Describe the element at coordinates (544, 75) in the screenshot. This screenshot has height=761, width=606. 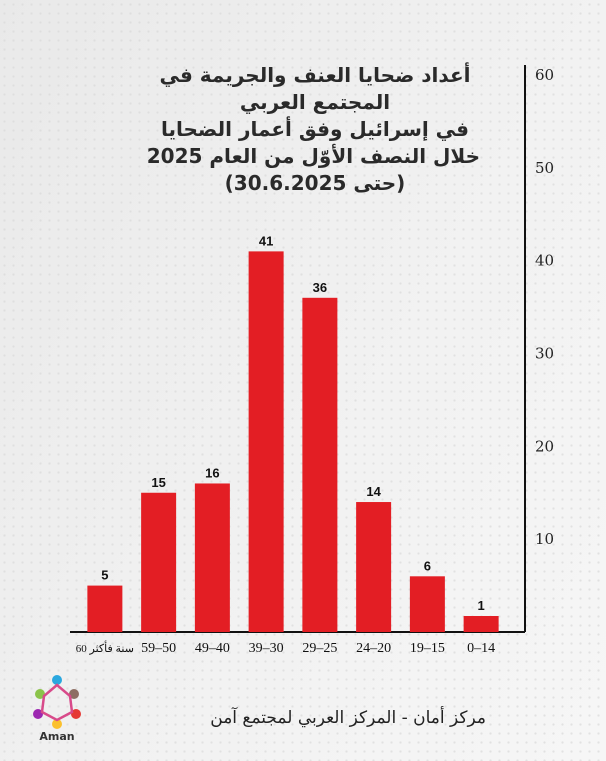
I see `y-tick-label: 60` at that location.